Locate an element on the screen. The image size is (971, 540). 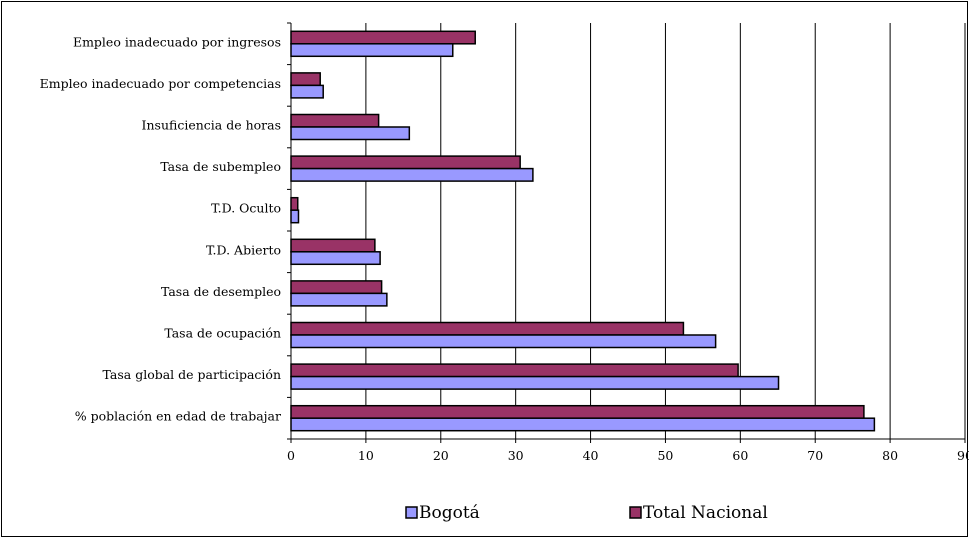
x-tick-label: 70 is located at coordinates (815, 455).